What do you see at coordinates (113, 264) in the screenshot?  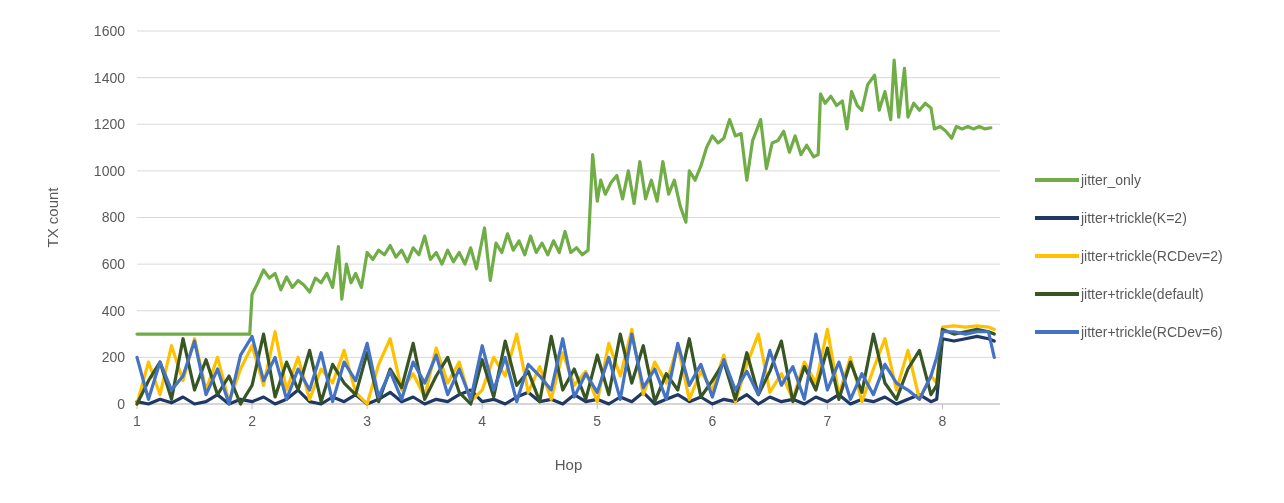 I see `y-tick-label: 600` at bounding box center [113, 264].